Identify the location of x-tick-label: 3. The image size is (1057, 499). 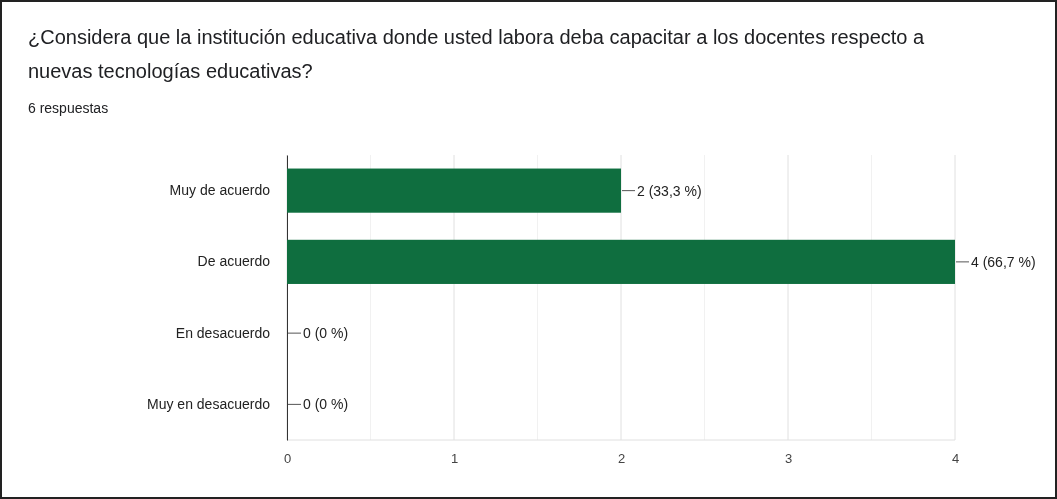
(788, 459).